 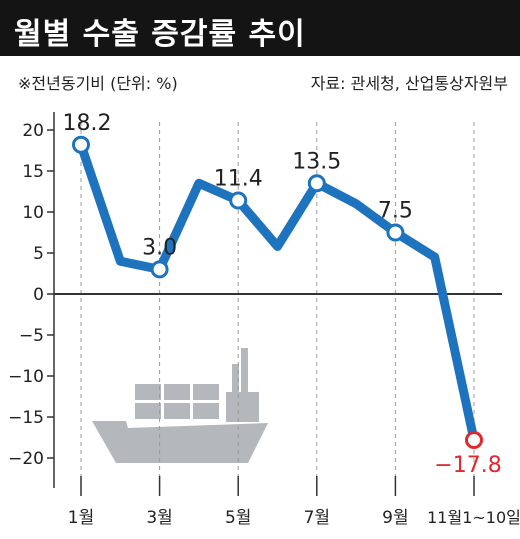 What do you see at coordinates (395, 211) in the screenshot?
I see `data-label: 7.5` at bounding box center [395, 211].